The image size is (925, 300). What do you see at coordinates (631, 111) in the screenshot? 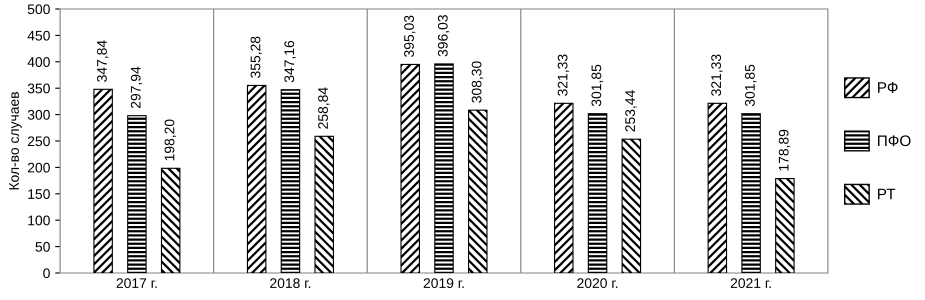
I see `data-label: 253,44` at bounding box center [631, 111].